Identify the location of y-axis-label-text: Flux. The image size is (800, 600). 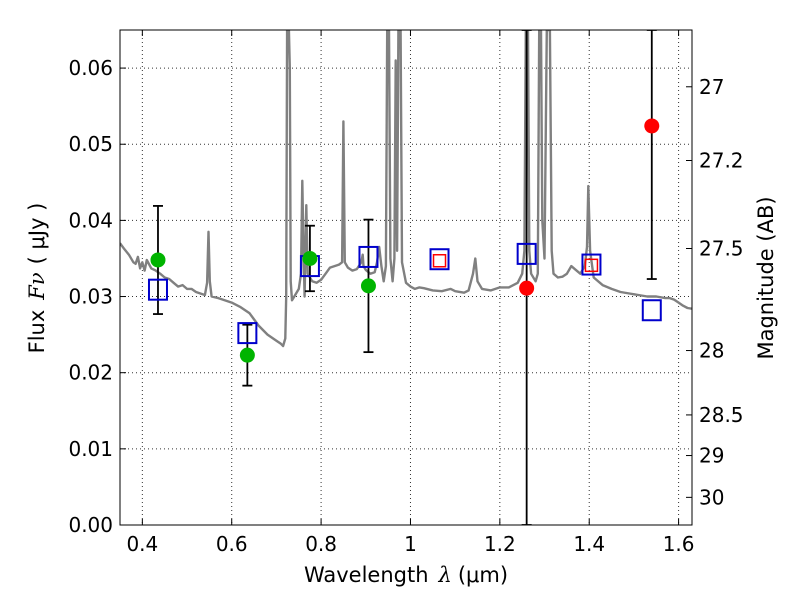
(37, 332).